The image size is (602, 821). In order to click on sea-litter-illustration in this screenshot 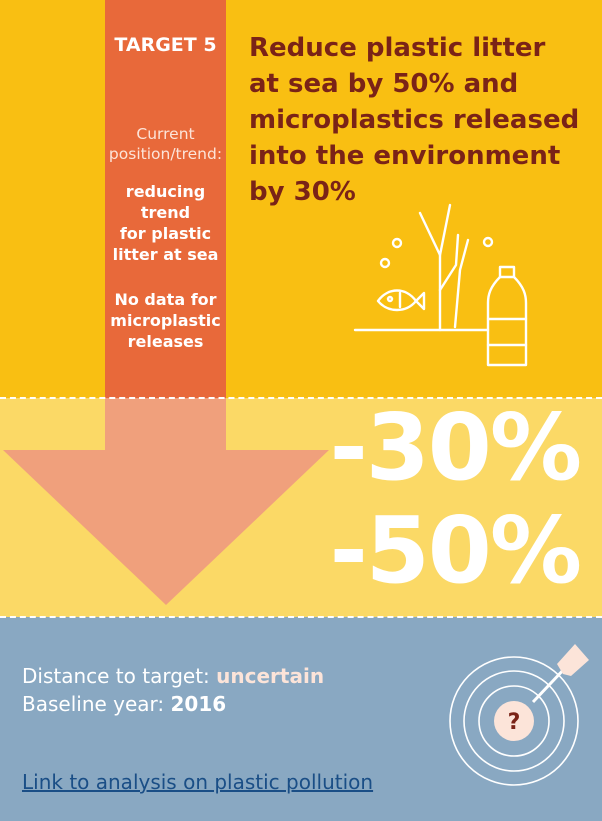, I will do `click(440, 285)`.